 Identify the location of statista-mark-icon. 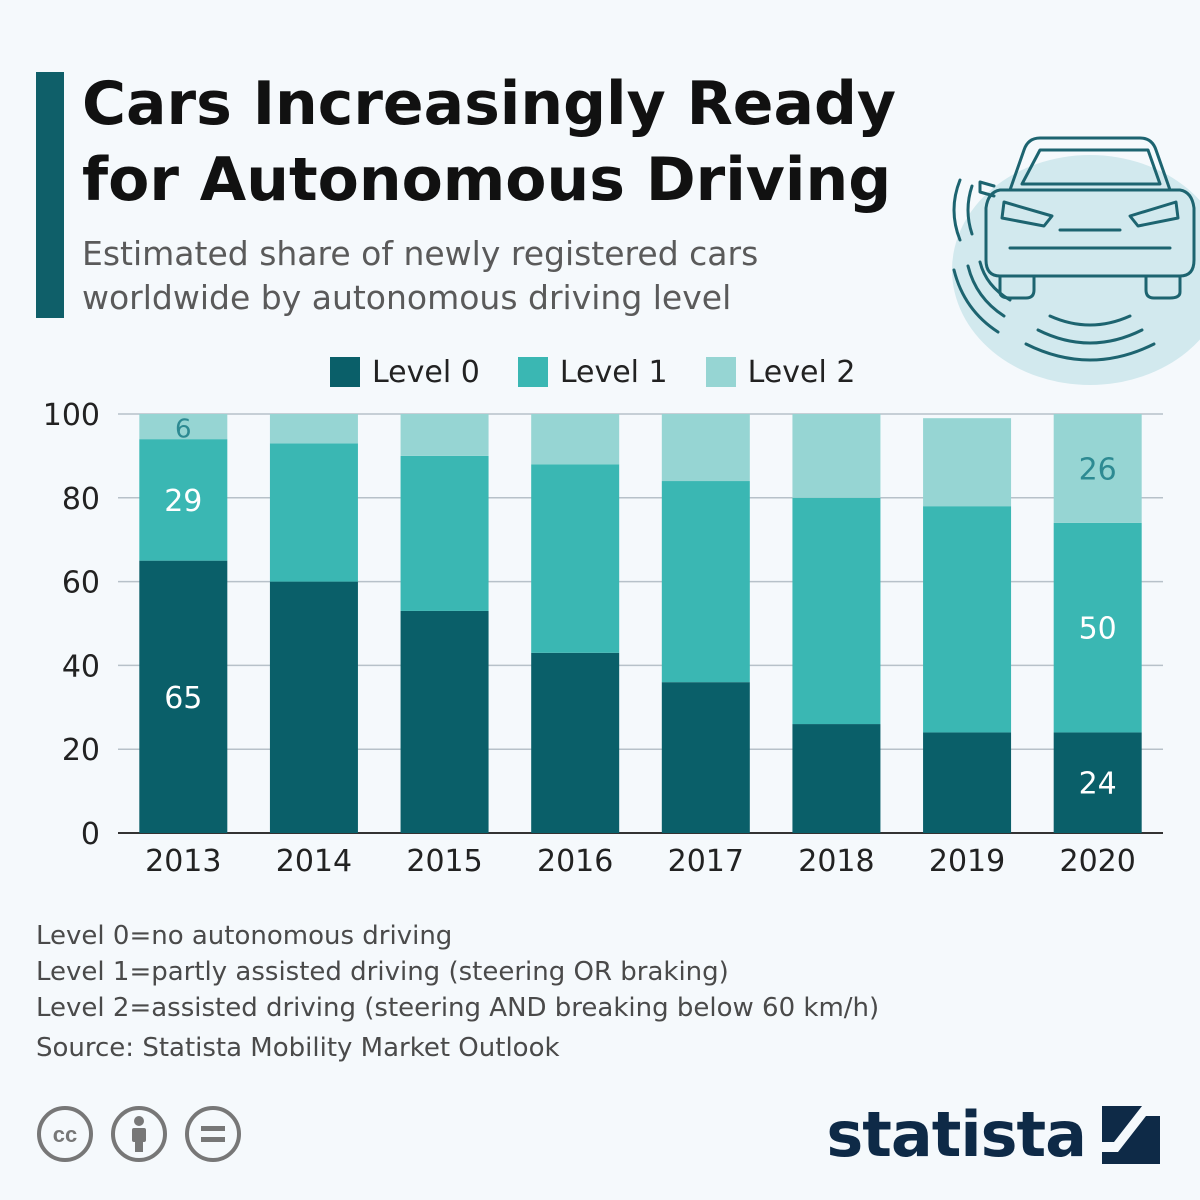
(1131, 1134).